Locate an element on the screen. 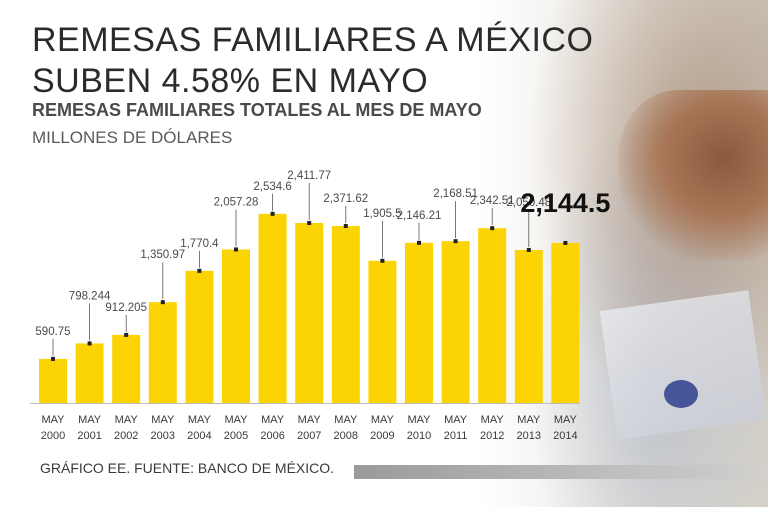 The height and width of the screenshot is (507, 768). value-label-2004: 1,770.4 is located at coordinates (199, 244).